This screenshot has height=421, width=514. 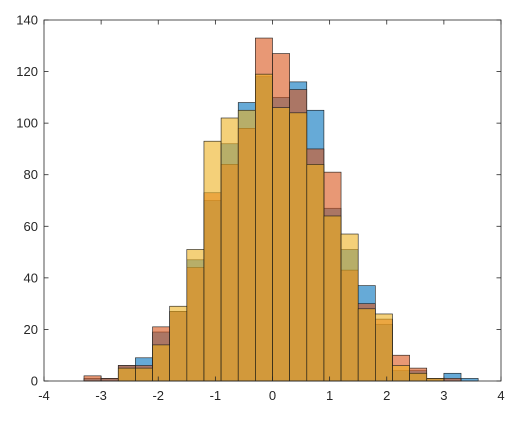 What do you see at coordinates (158, 395) in the screenshot?
I see `x-tick-label: -2` at bounding box center [158, 395].